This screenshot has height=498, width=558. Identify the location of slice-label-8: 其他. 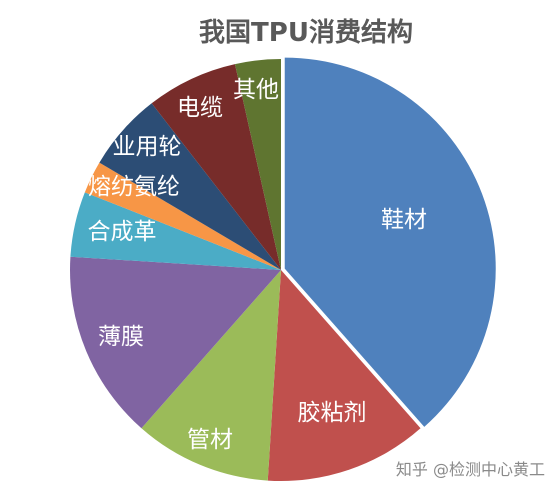
(256, 90).